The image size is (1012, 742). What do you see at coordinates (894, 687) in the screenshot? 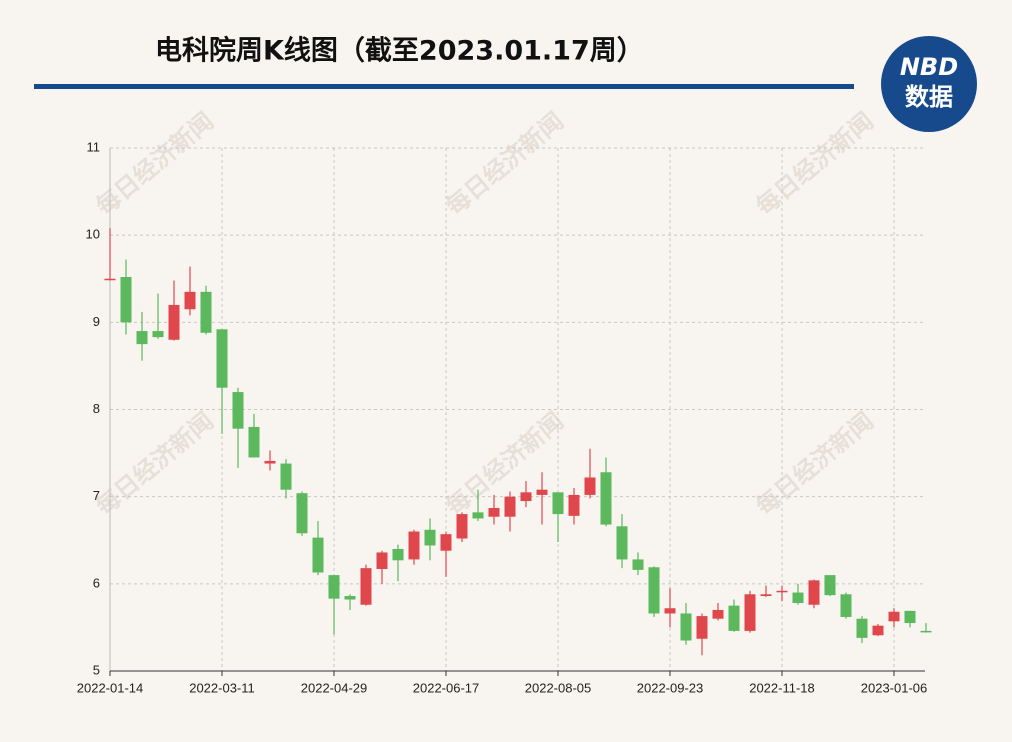
I see `x-tick-label: 2023-01-06` at bounding box center [894, 687].